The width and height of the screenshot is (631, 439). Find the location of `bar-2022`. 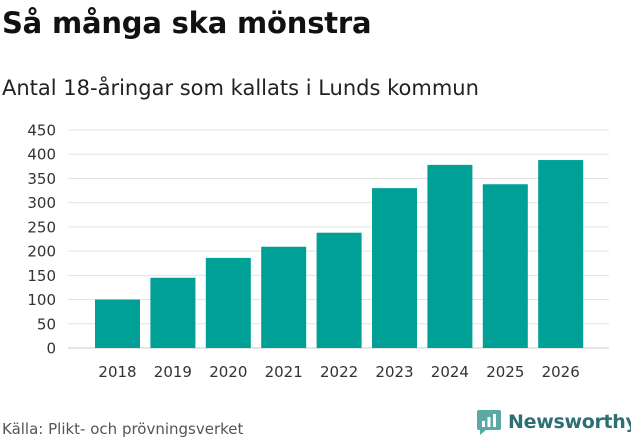

bar-2022 is located at coordinates (339, 290).